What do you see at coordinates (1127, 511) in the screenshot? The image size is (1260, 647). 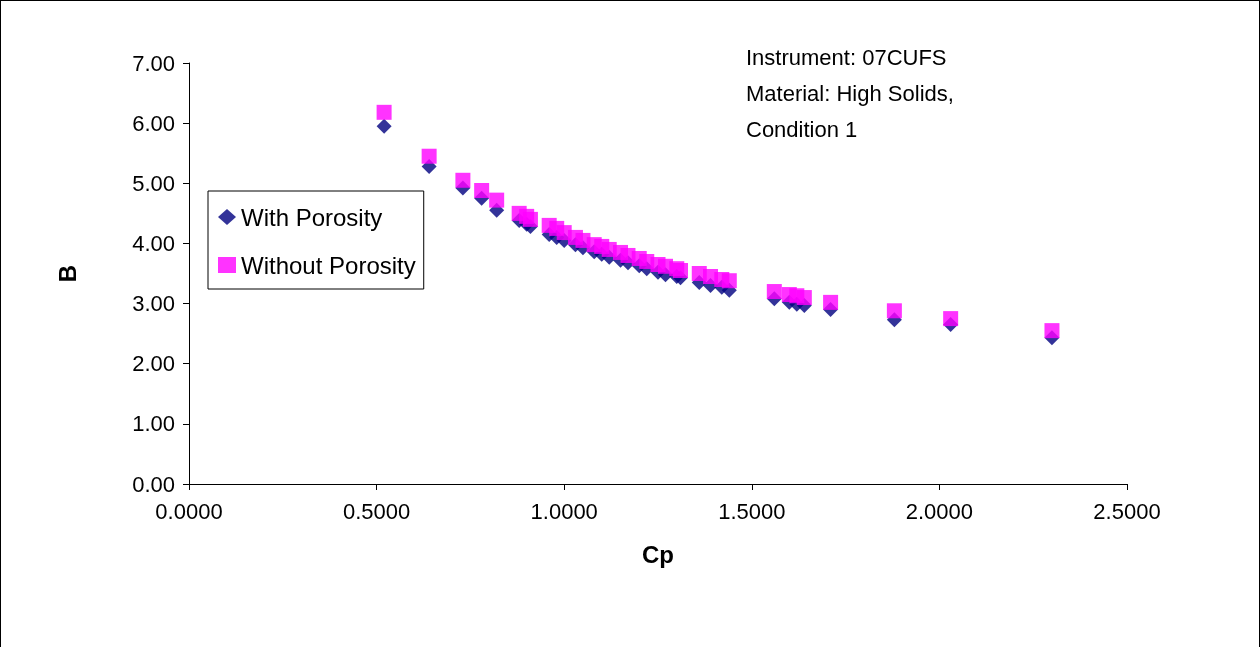 I see `x-tick-label: 2.5000` at bounding box center [1127, 511].